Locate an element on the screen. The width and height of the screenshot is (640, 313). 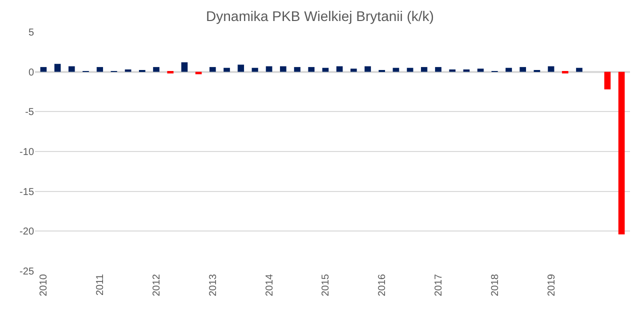
x-tick-label: 2018 is located at coordinates (495, 285).